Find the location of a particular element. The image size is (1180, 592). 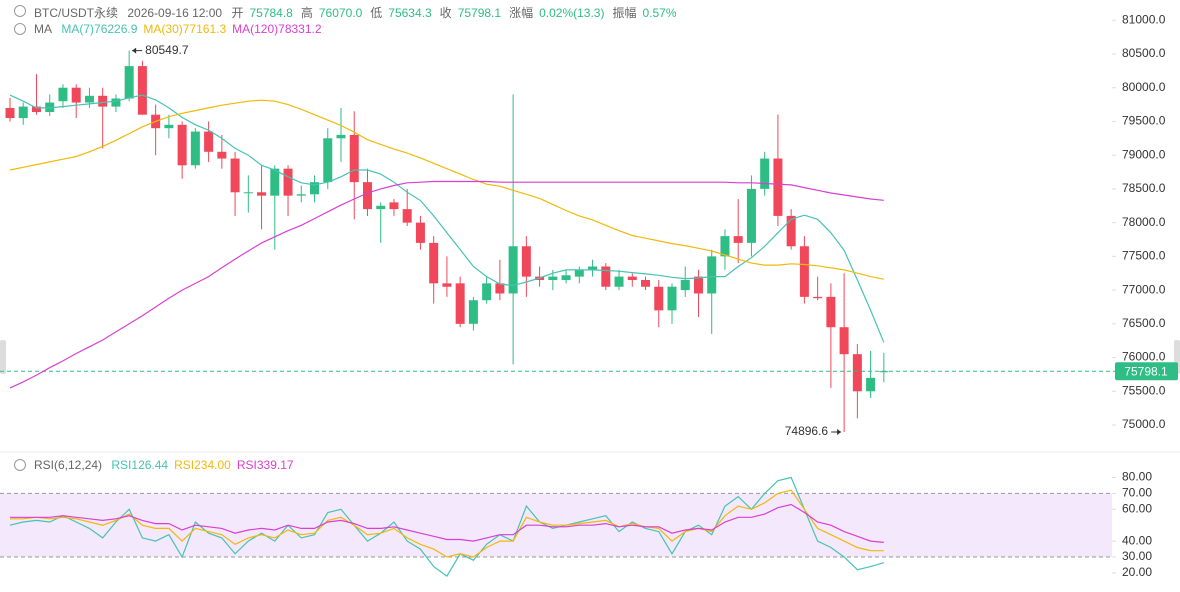

legend-value: 77161.3 is located at coordinates (204, 29).